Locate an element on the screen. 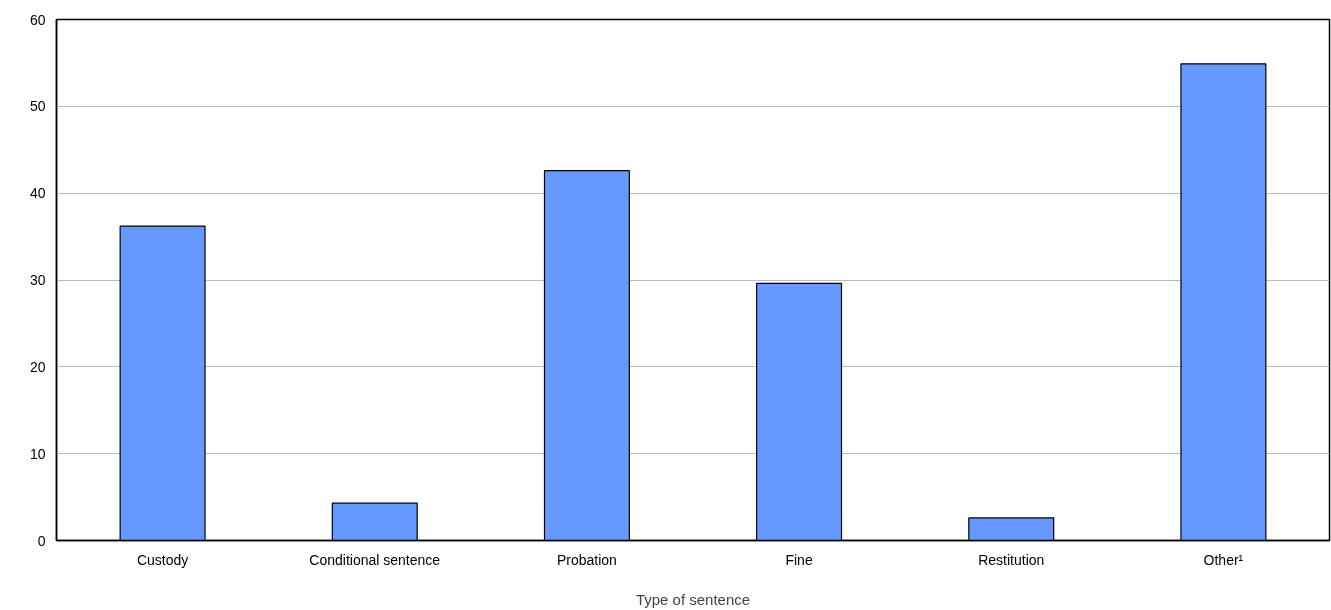  x-tick-label: Fine is located at coordinates (799, 559).